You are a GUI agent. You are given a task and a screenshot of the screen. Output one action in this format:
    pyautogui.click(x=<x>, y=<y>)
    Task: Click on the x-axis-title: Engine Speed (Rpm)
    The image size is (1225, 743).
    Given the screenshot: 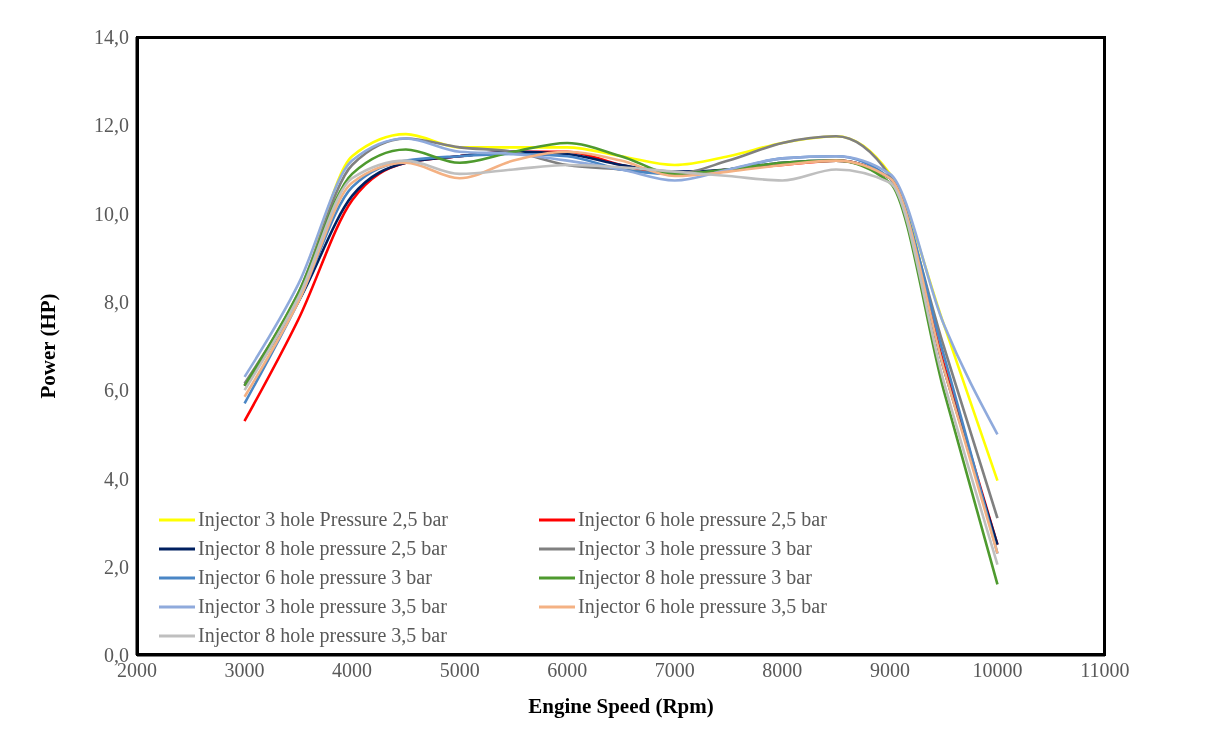 What is the action you would take?
    pyautogui.click(x=621, y=706)
    